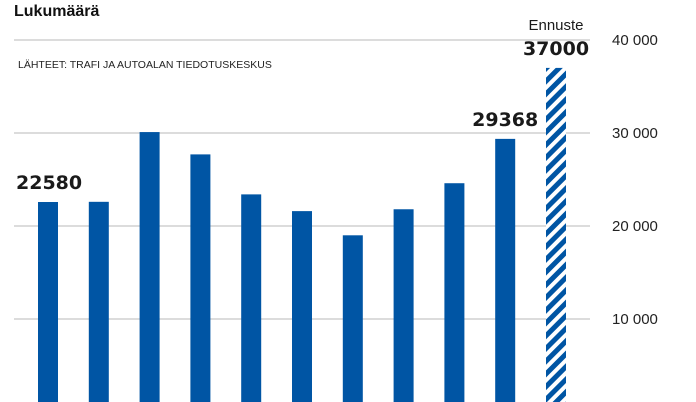 The image size is (696, 402). I want to click on forecast-bar, so click(556, 234).